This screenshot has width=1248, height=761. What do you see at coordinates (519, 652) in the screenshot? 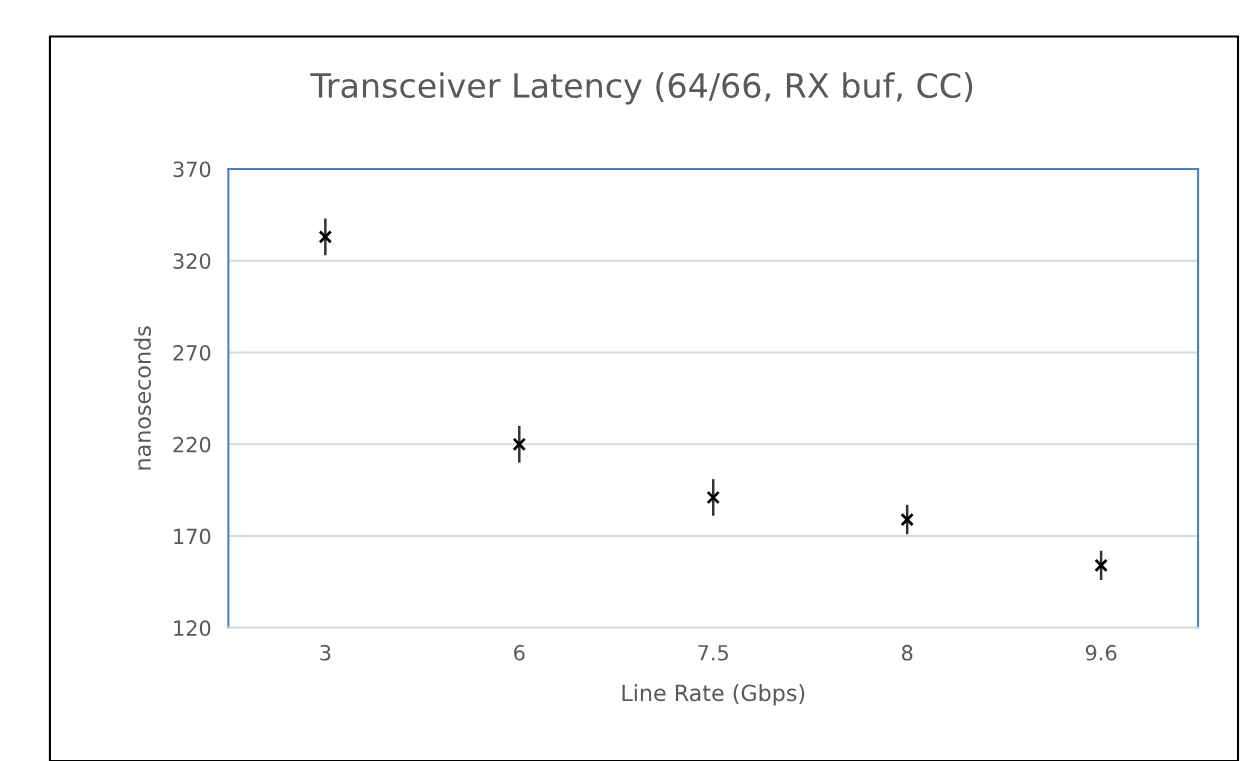
I see `x-tick-label: 6` at bounding box center [519, 652].